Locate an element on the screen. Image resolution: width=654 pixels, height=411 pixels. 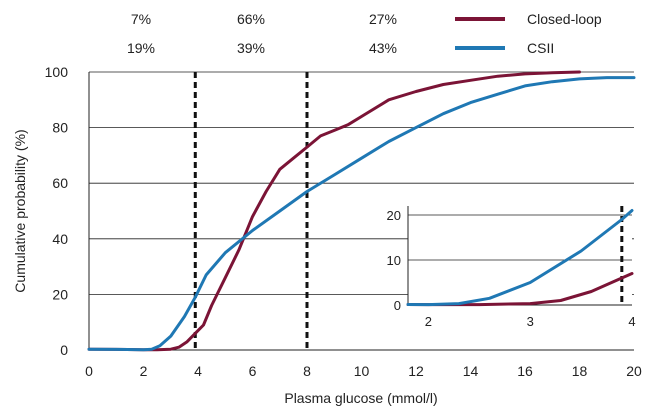
y-axis-title: Cumulative probability (%) is located at coordinates (20, 210).